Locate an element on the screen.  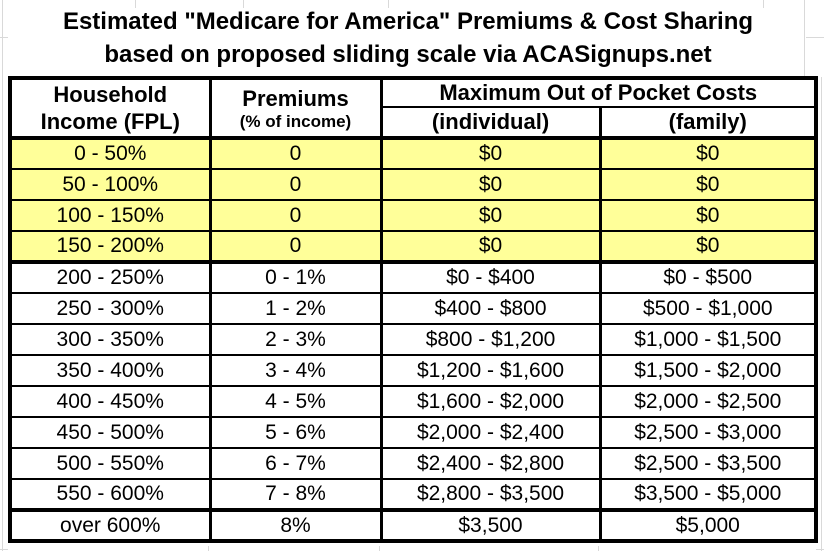
cell-moop-family: $1,500 - $2,000 is located at coordinates (708, 370).